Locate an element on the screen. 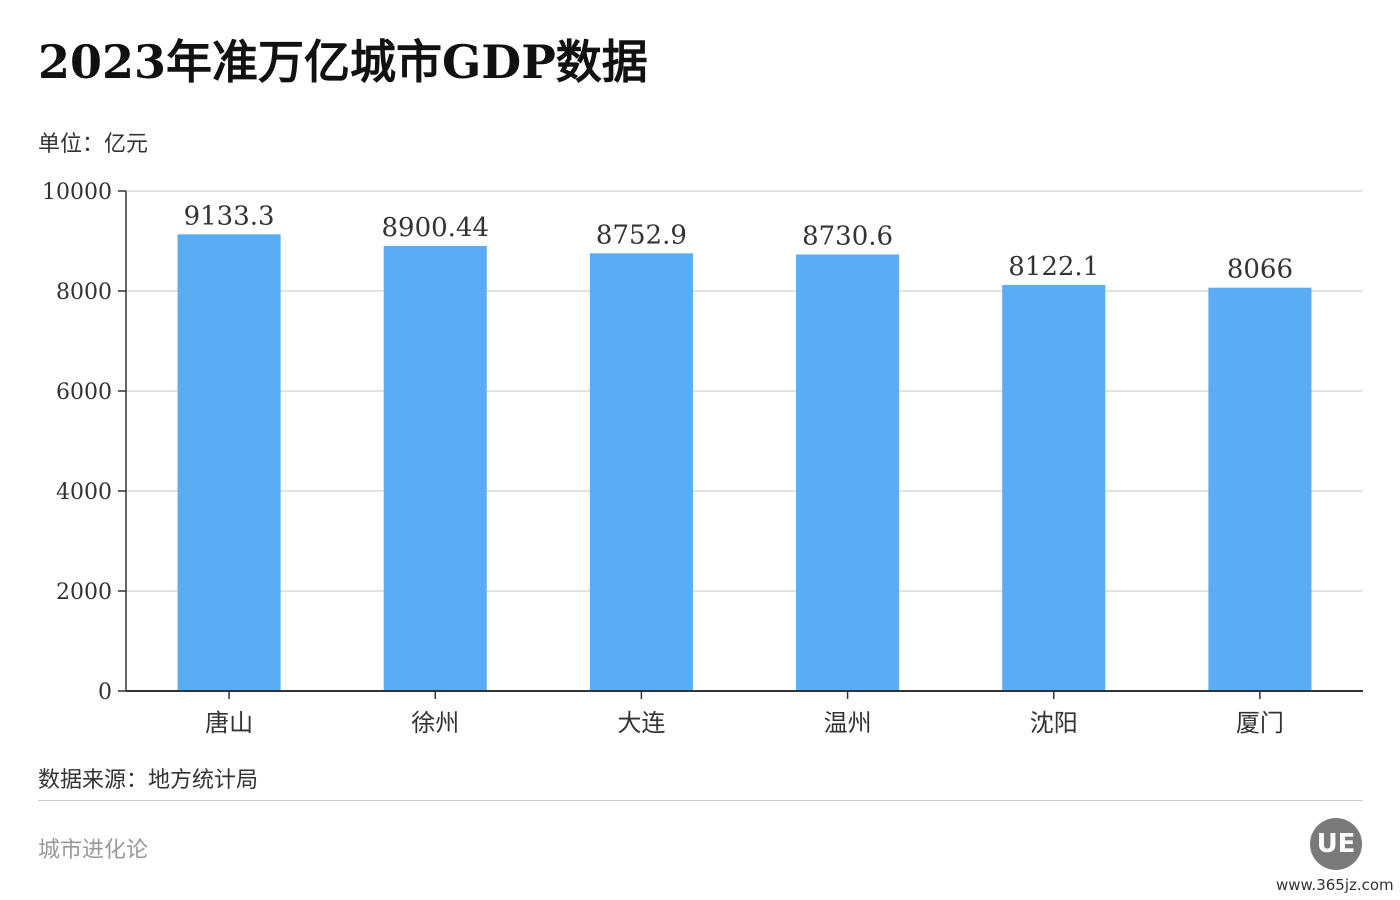 This screenshot has height=900, width=1400. x-tick-label: 唐山 is located at coordinates (229, 723).